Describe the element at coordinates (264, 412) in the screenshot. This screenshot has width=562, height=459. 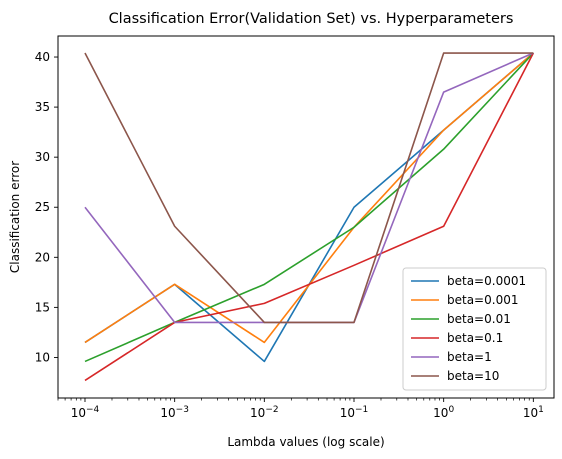
I see `x-tick-label: 10⁻²` at that location.